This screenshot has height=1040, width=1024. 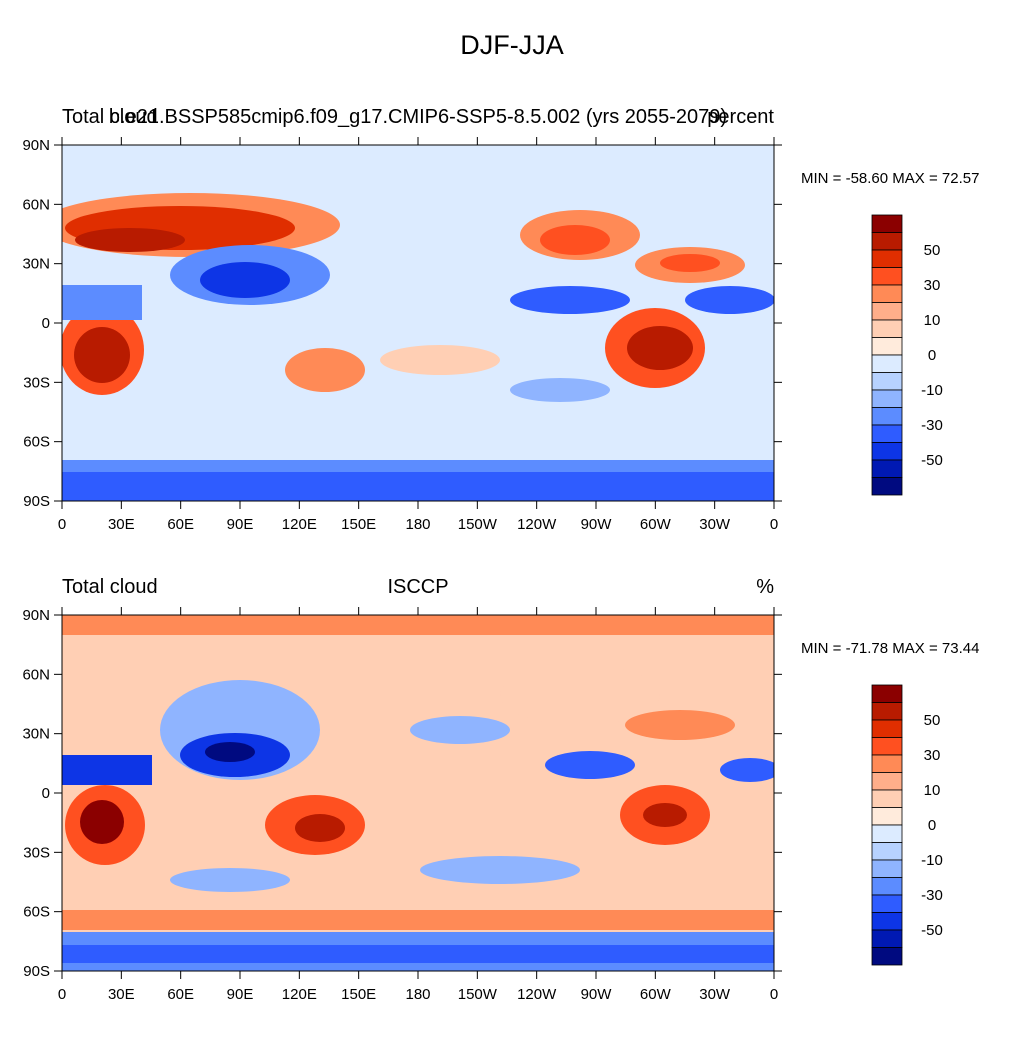 I want to click on panel-right-title: percent, so click(x=740, y=117).